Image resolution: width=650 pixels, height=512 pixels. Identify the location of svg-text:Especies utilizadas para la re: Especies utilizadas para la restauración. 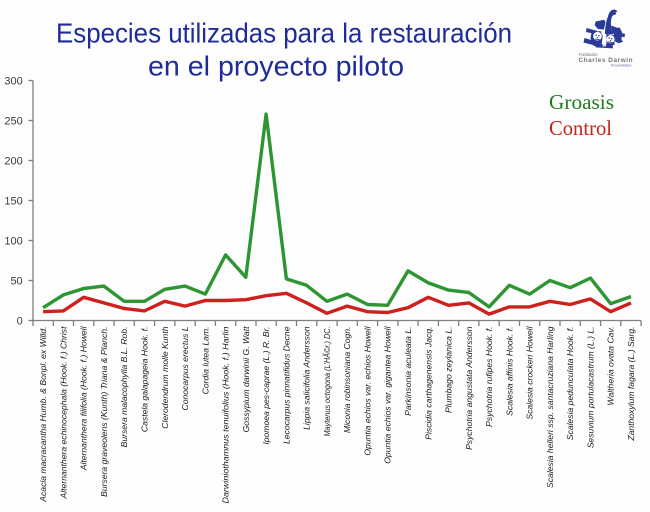
(284, 33).